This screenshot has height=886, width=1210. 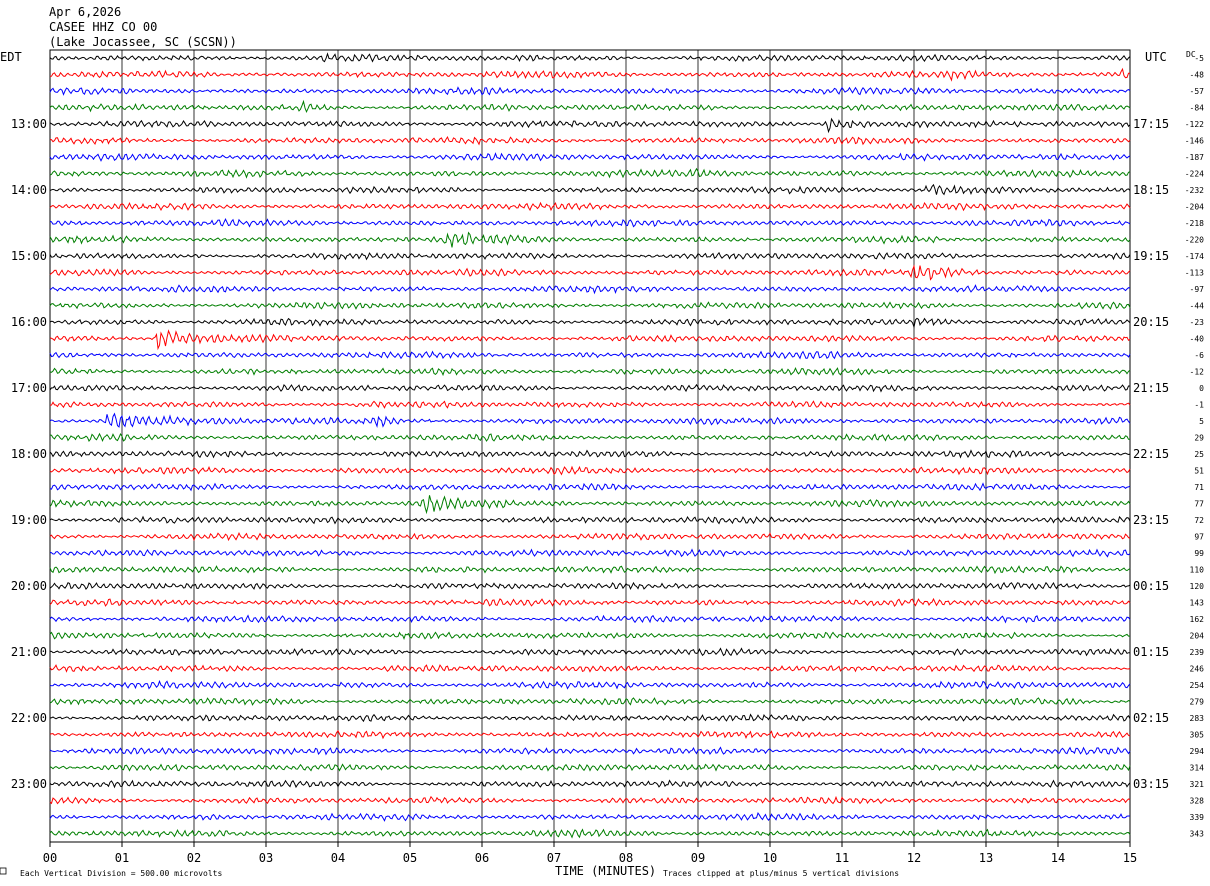 I want to click on dc-offset-label: 162, so click(x=1197, y=619).